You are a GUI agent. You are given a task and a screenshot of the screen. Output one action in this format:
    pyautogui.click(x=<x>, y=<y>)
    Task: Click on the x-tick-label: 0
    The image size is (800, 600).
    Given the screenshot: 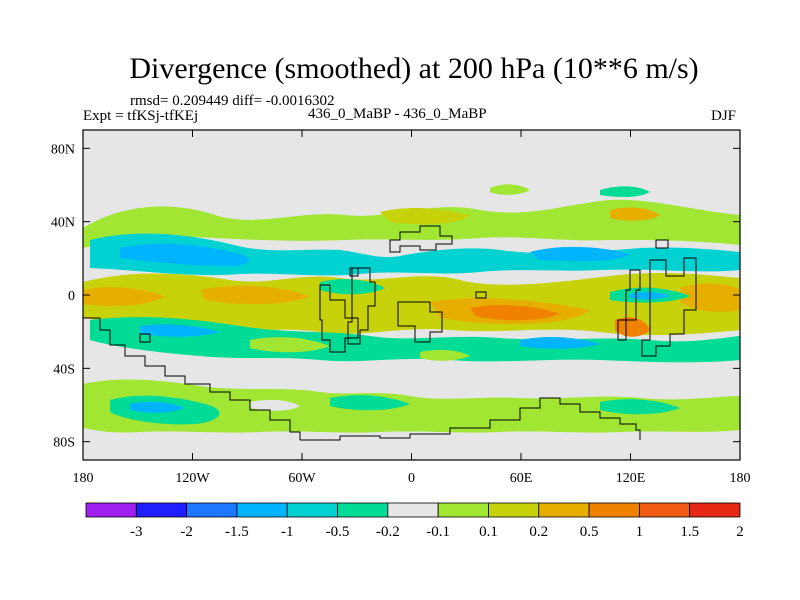 What is the action you would take?
    pyautogui.click(x=411, y=478)
    